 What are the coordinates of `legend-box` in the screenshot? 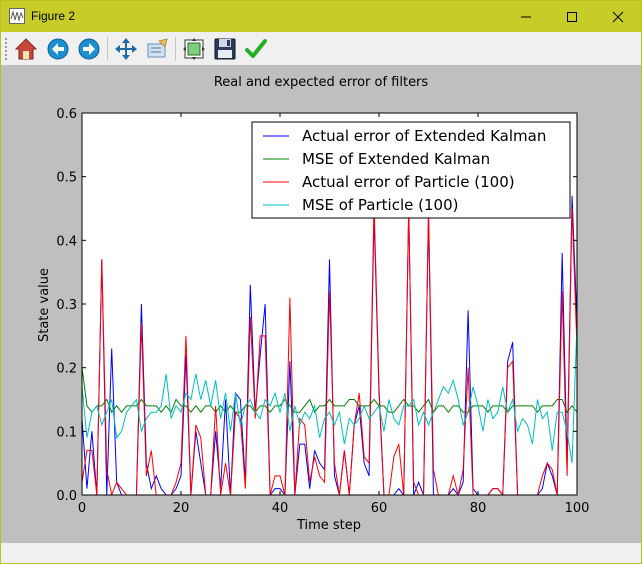 It's located at (411, 170).